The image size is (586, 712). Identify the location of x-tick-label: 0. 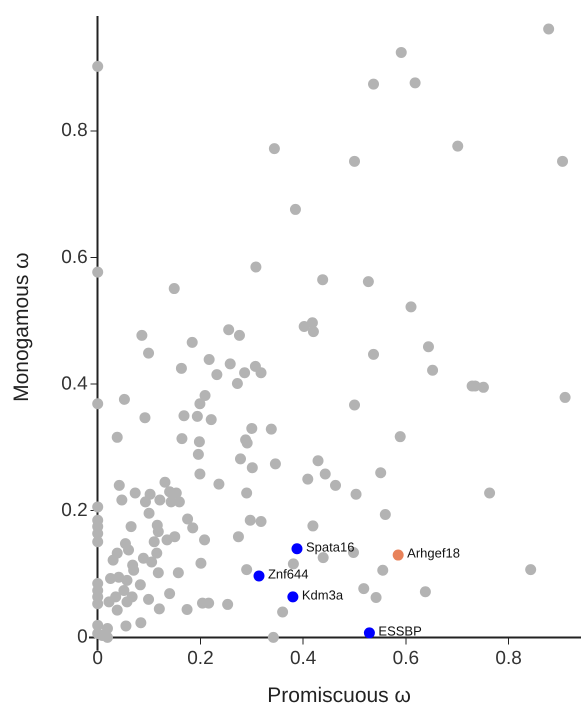
(97, 658).